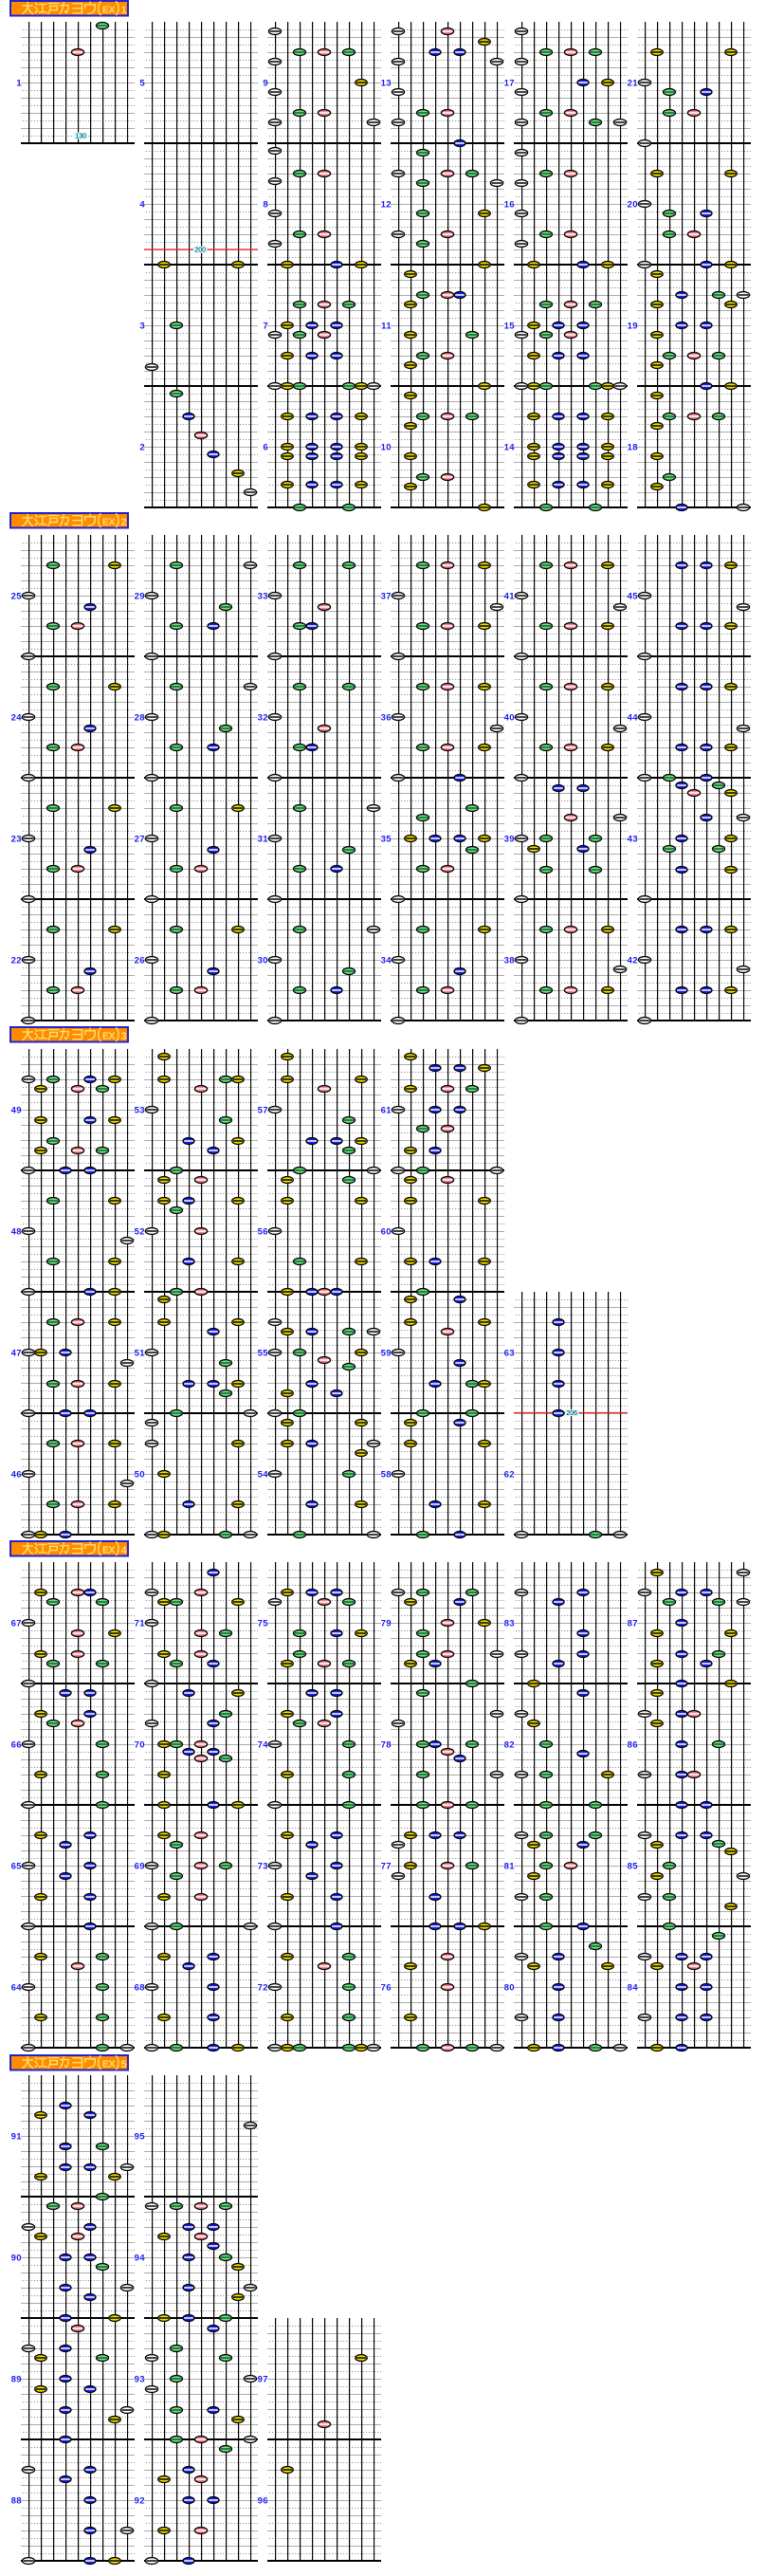 This screenshot has width=766, height=2576. Describe the element at coordinates (263, 1624) in the screenshot. I see `svg-text: 75` at that location.